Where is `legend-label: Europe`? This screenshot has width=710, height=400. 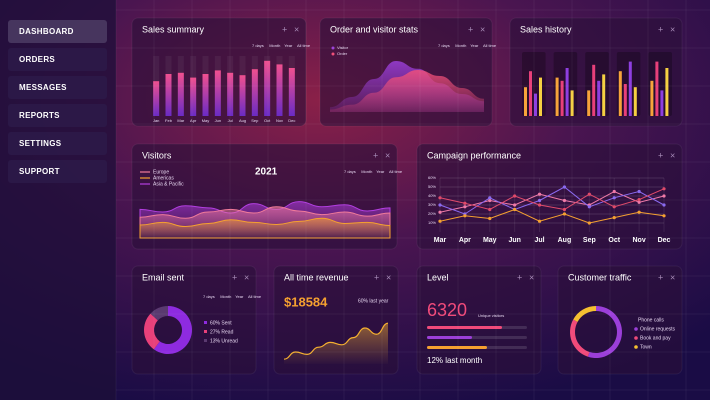
legend-label: Europe is located at coordinates (161, 172).